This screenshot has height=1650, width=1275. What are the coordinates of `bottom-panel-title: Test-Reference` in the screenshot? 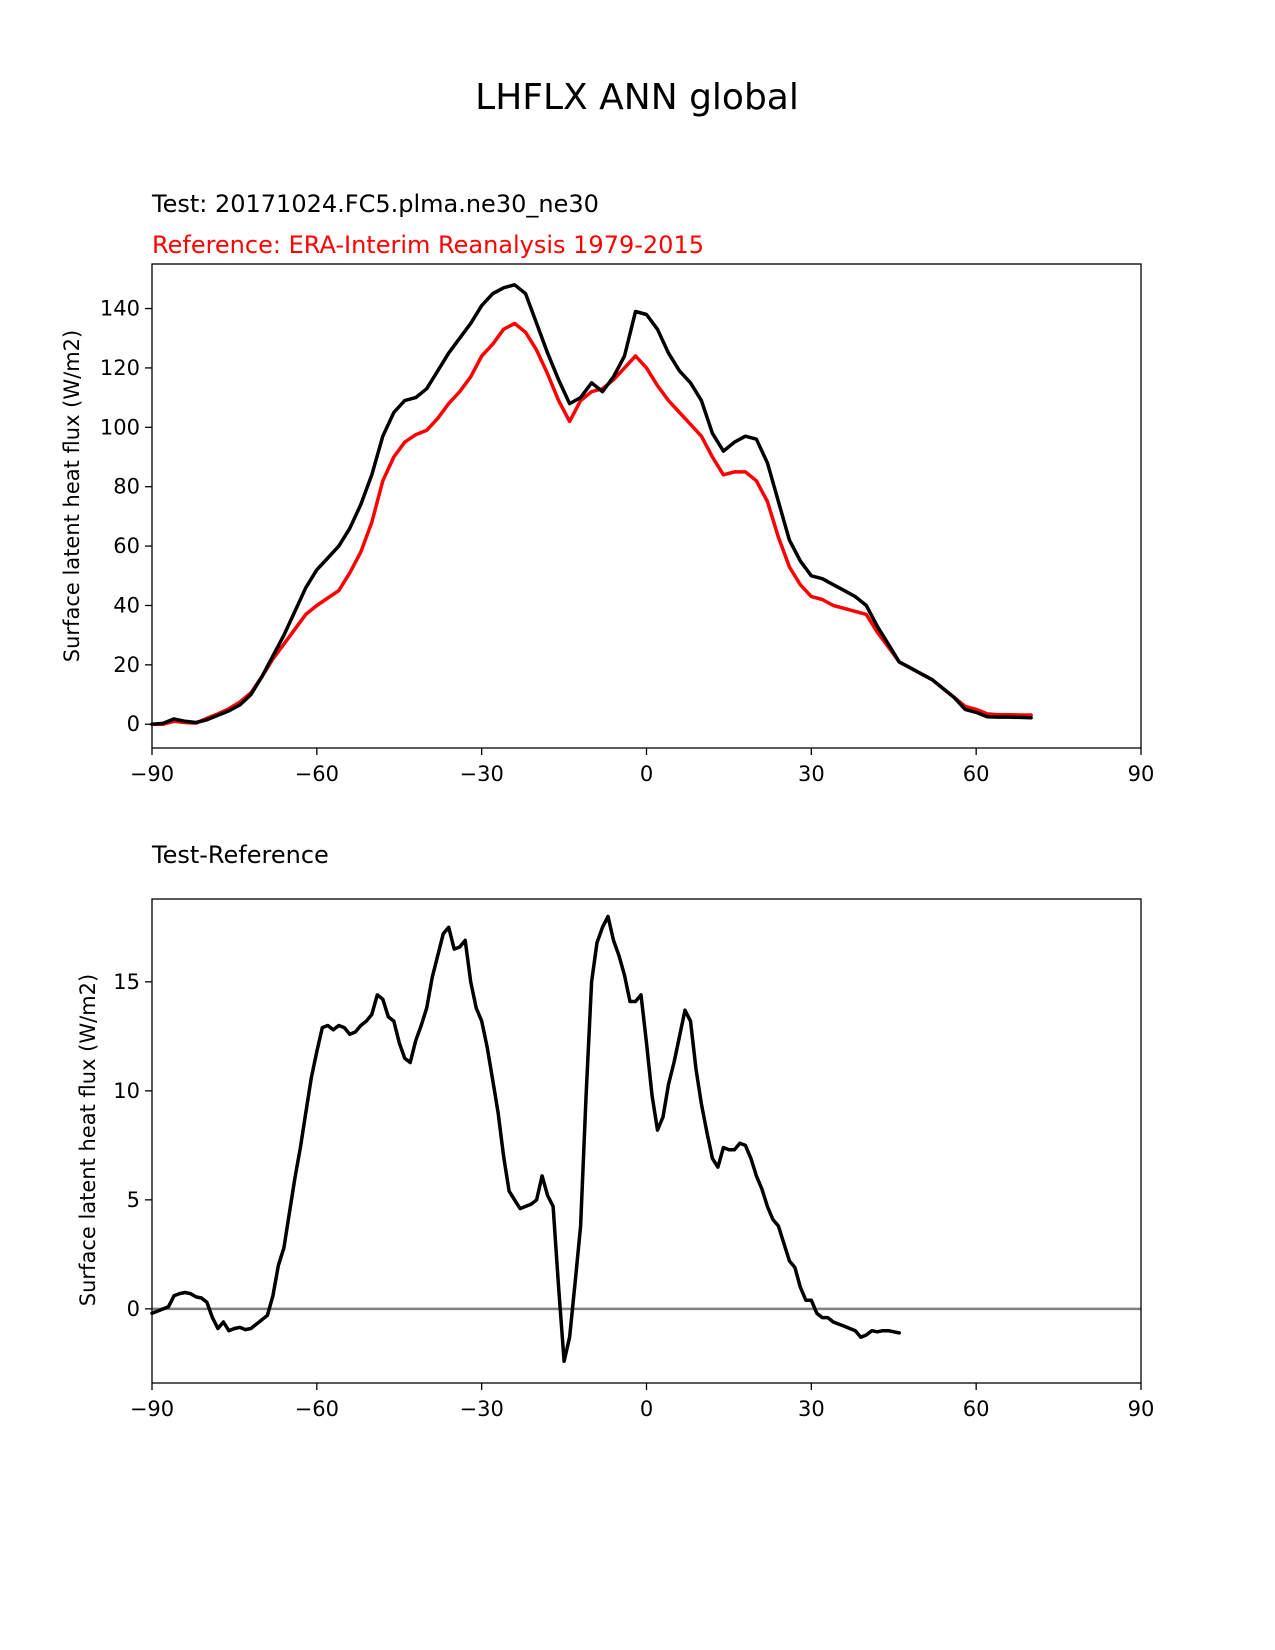 It's located at (240, 855).